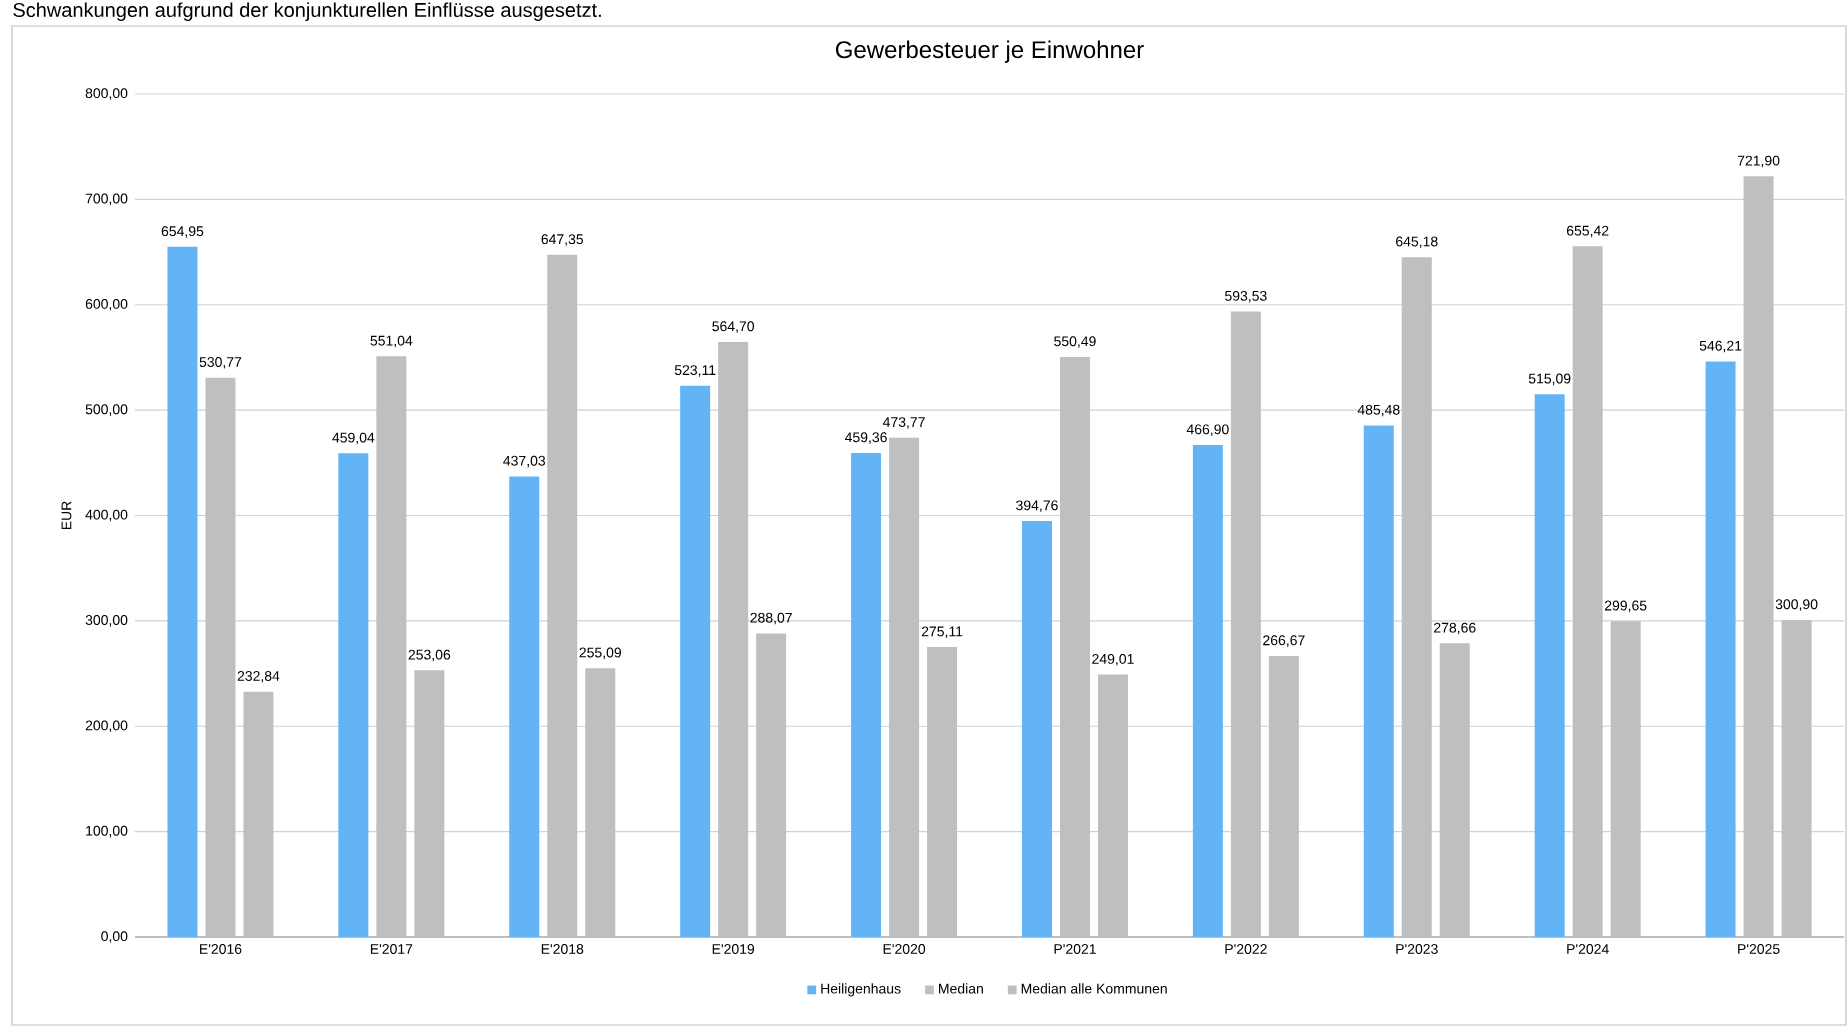  Describe the element at coordinates (391, 949) in the screenshot. I see `x-tick-label: E'2017` at that location.